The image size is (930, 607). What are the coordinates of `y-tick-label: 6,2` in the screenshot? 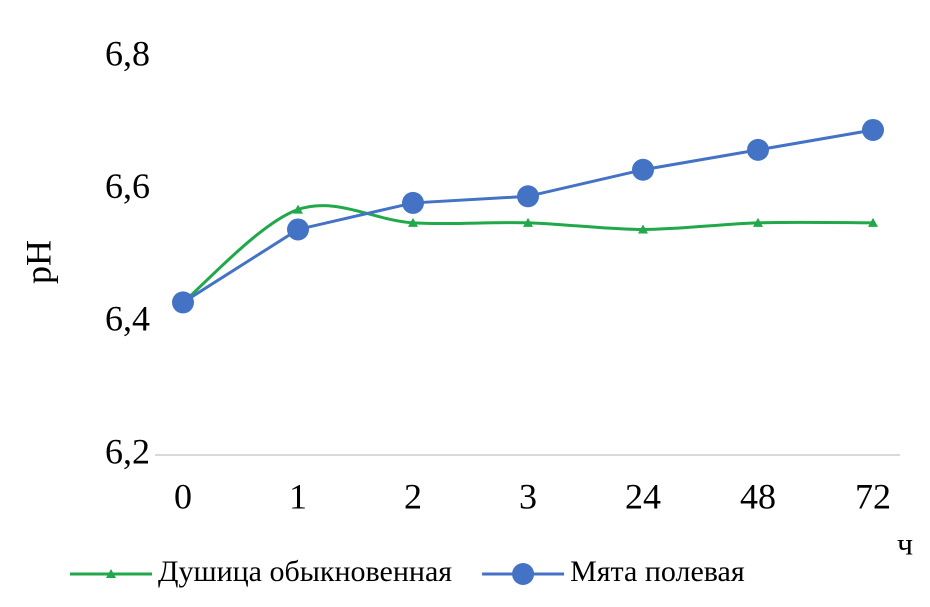 It's located at (127, 451).